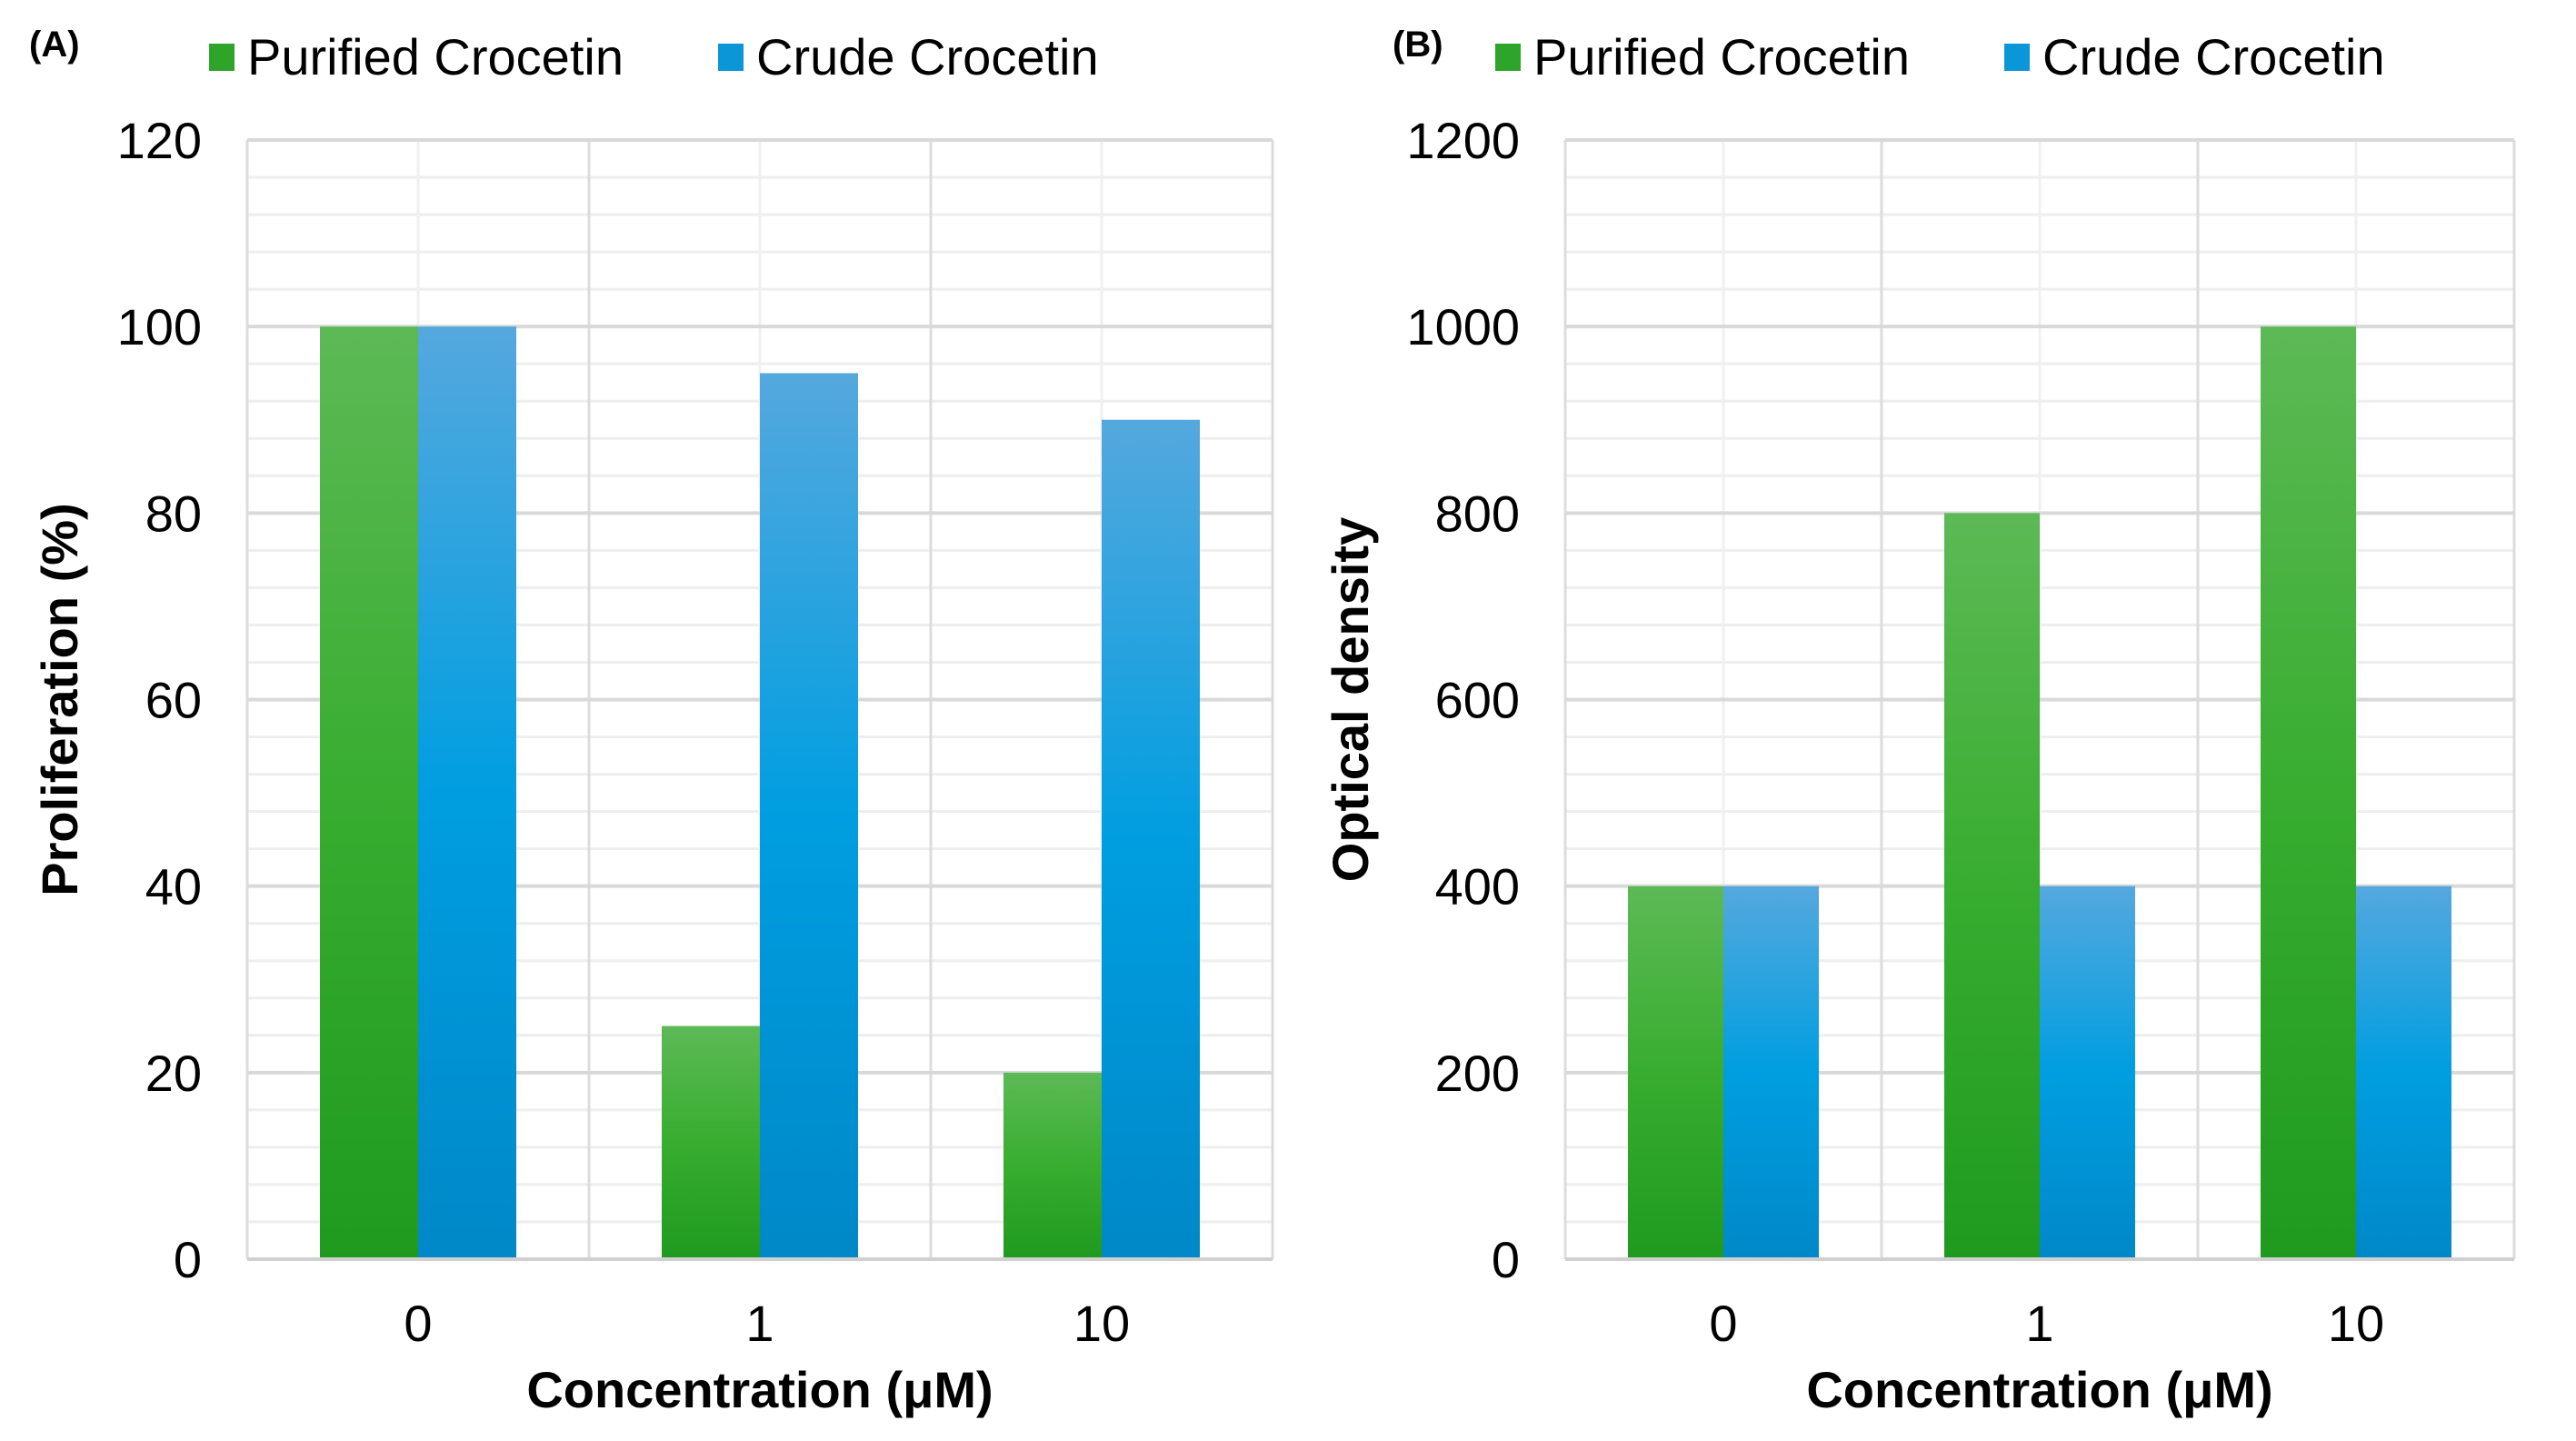 This screenshot has height=1441, width=2576. What do you see at coordinates (59, 700) in the screenshot?
I see `y-axis-title: Proliferation (%)` at bounding box center [59, 700].